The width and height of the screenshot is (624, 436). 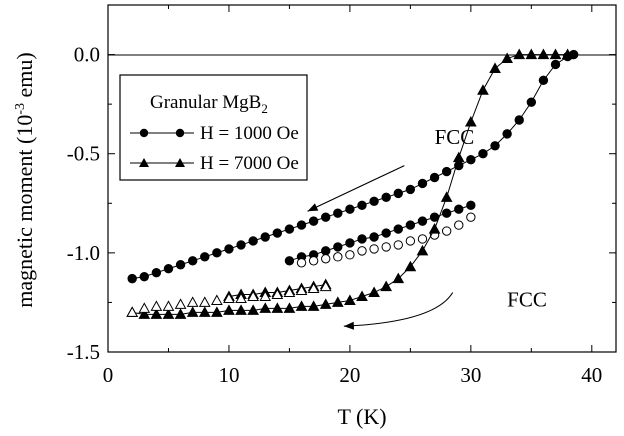 What do you see at coordinates (108, 375) in the screenshot?
I see `x-tick-label: 0` at bounding box center [108, 375].